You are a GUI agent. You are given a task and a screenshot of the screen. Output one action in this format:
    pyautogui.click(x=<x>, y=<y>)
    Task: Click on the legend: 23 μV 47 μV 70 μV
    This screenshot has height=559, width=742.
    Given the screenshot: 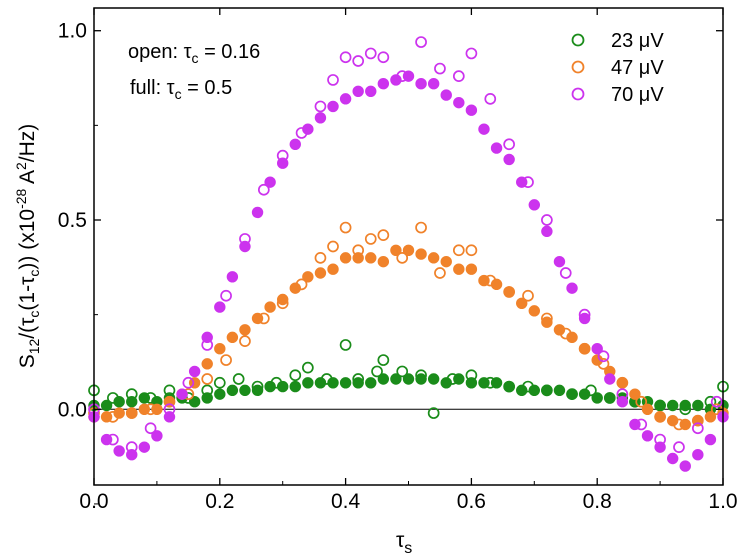 What is the action you would take?
    pyautogui.click(x=617, y=68)
    